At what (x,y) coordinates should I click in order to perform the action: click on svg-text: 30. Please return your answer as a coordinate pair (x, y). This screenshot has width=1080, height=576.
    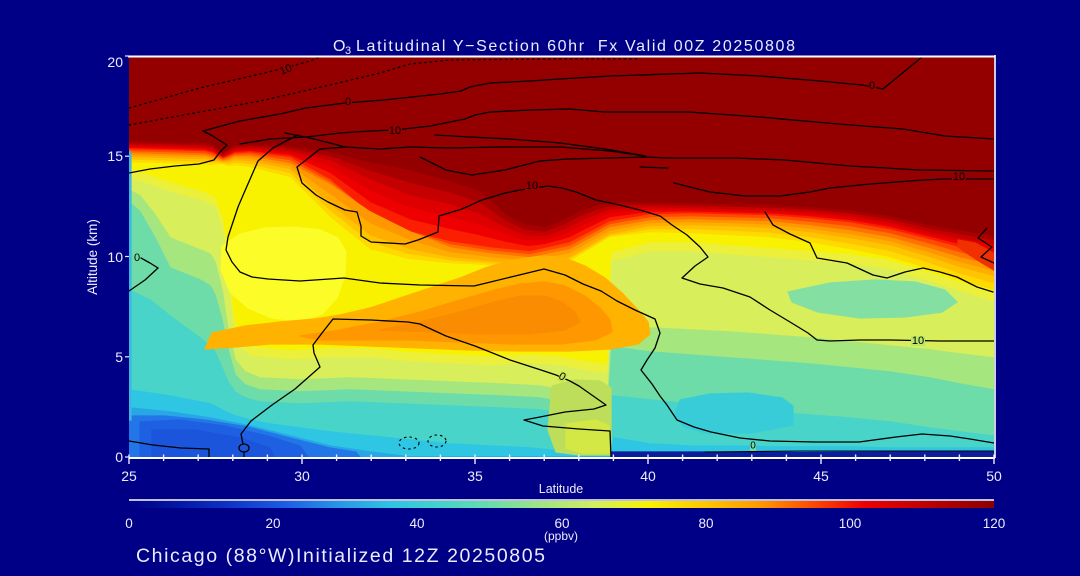
    Looking at the image, I should click on (302, 476).